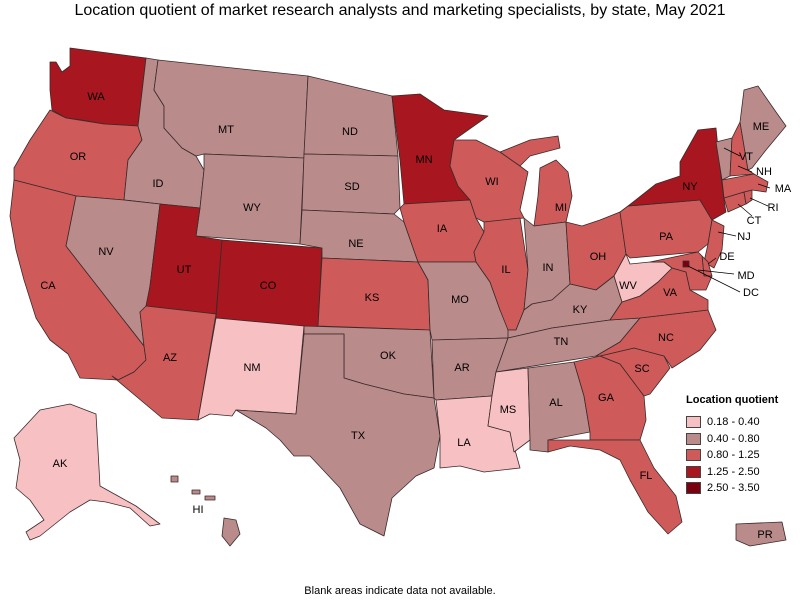  I want to click on legend-item: 0.80 - 1.25, so click(741, 455).